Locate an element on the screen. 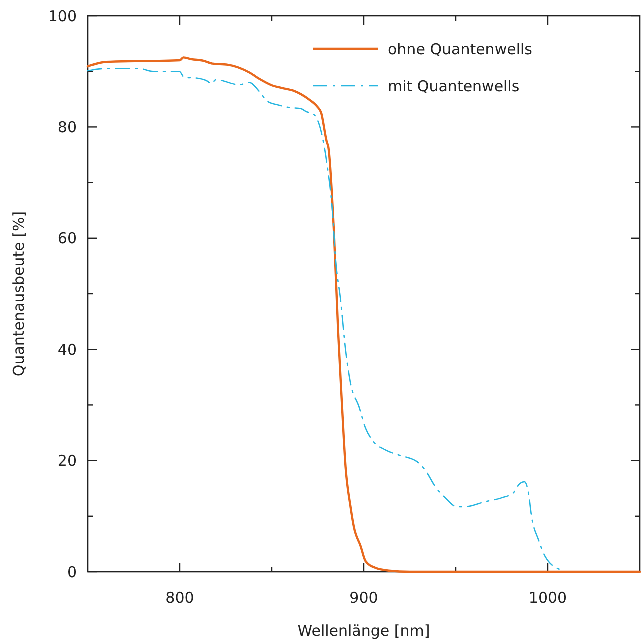  y-tick-label: 100 is located at coordinates (62, 16).